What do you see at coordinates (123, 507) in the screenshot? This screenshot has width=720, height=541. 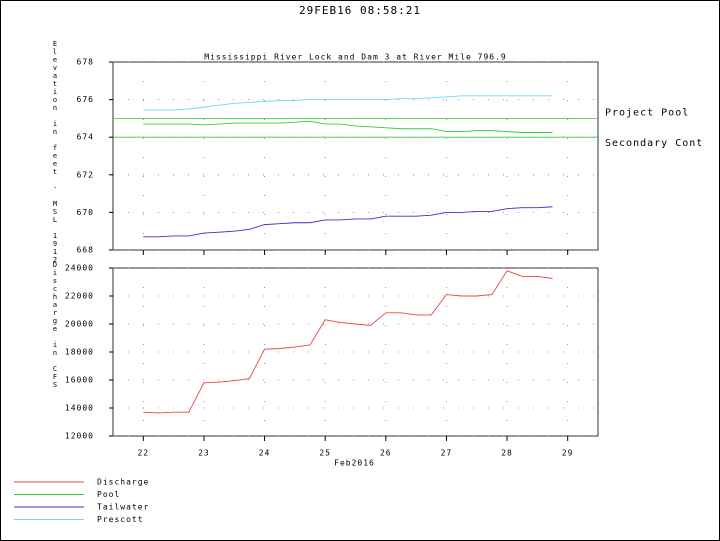 I see `legend-label: Tailwater` at bounding box center [123, 507].